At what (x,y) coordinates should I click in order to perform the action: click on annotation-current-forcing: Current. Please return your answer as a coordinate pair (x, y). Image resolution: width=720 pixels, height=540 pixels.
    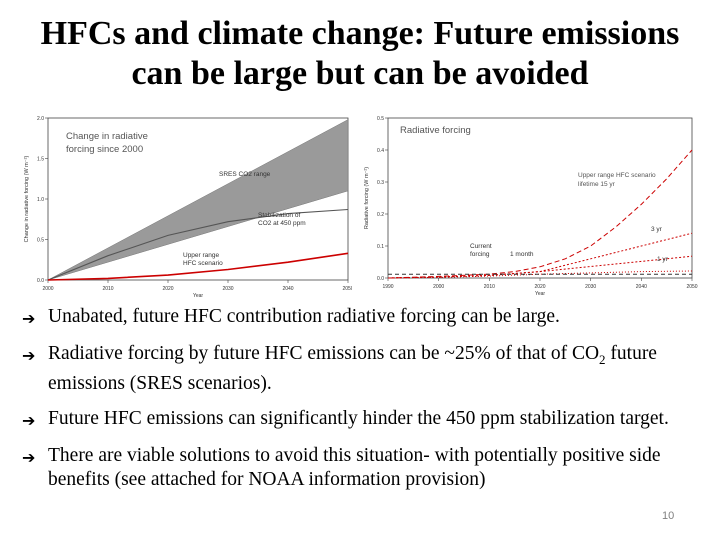
    Looking at the image, I should click on (481, 246).